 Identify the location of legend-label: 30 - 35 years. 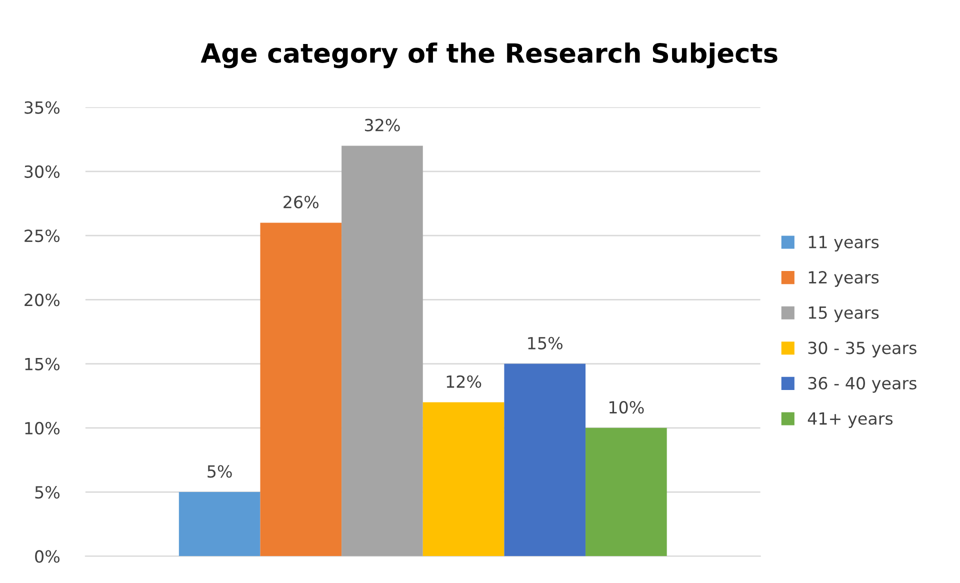
(862, 350).